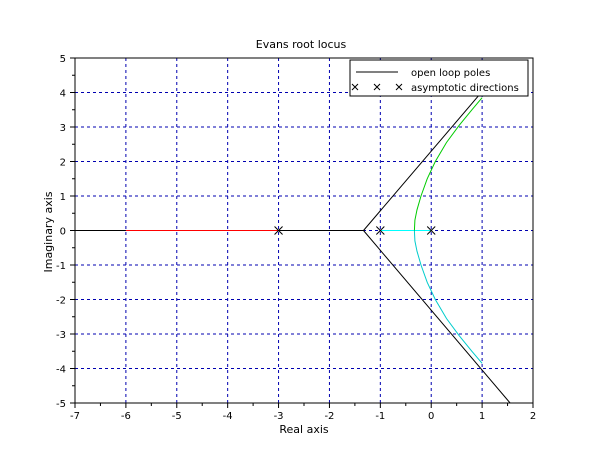 The height and width of the screenshot is (464, 610). I want to click on y-tick-label: 0, so click(63, 232).